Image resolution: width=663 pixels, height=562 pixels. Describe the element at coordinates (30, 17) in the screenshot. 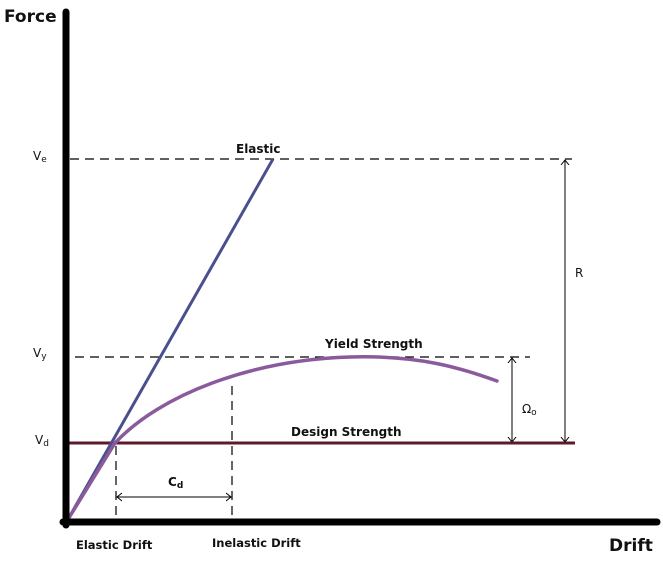

I see `y-axis-title: Force` at that location.